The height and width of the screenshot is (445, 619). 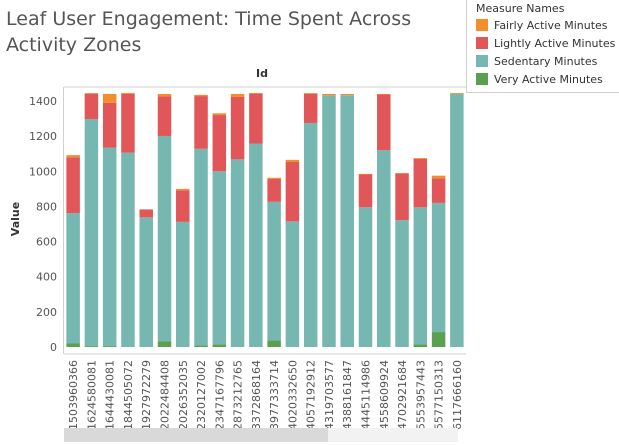 What do you see at coordinates (15, 219) in the screenshot?
I see `y-axis-label: Value` at bounding box center [15, 219].